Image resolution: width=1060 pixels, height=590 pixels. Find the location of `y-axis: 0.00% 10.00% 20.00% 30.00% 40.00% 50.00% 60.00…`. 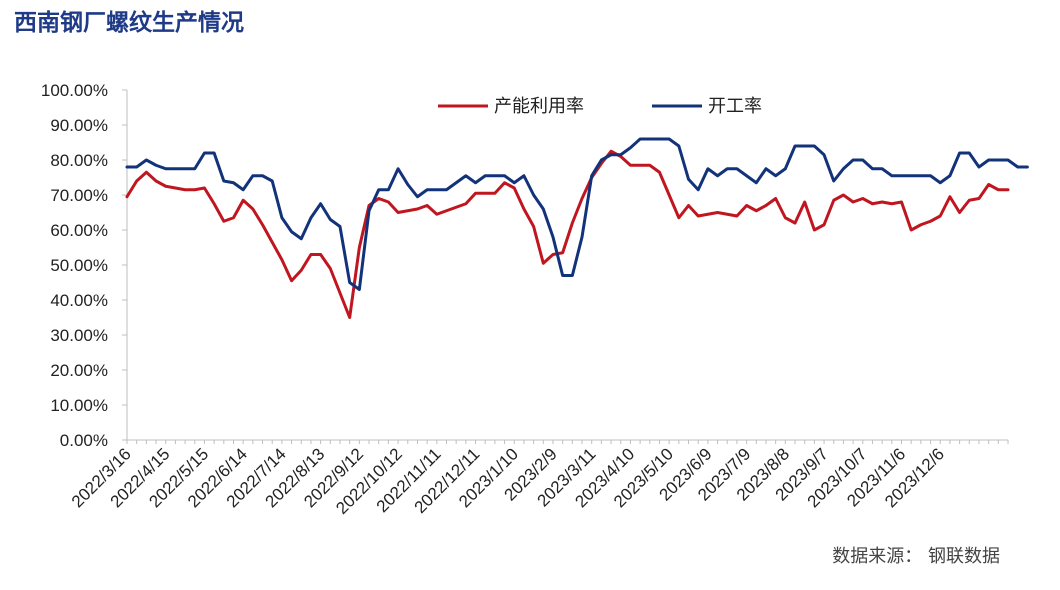

y-axis: 0.00% 10.00% 20.00% 30.00% 40.00% 50.00% 60.00… is located at coordinates (84, 265).